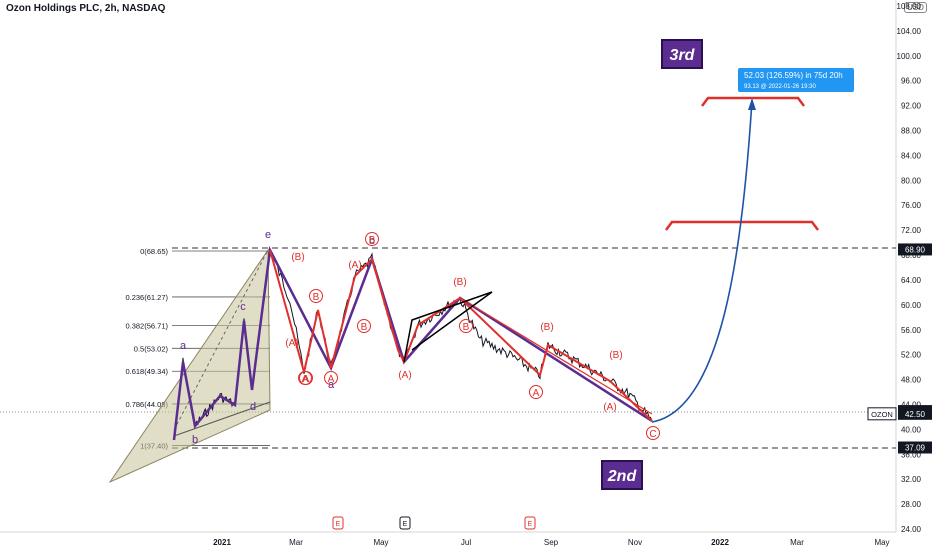  What do you see at coordinates (911, 81) in the screenshot?
I see `y-tick-label: 96.00` at bounding box center [911, 81].